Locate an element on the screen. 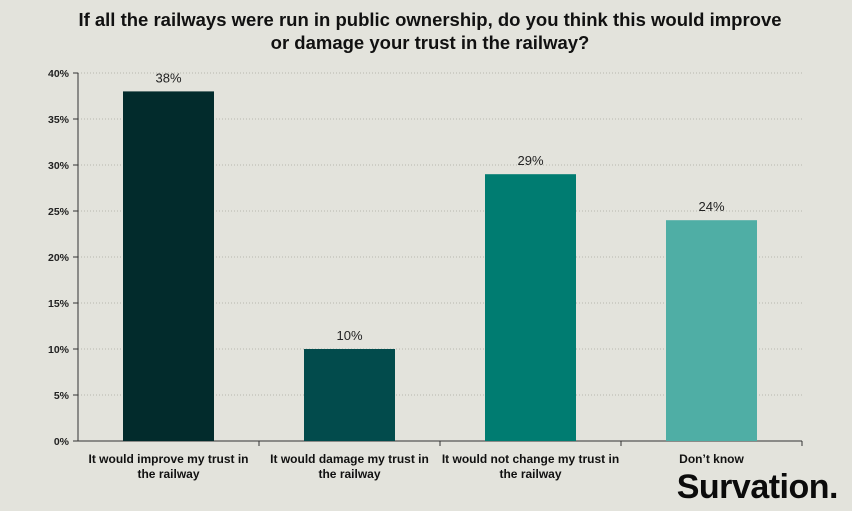 The height and width of the screenshot is (511, 852). y-tick-label: 15% is located at coordinates (59, 304).